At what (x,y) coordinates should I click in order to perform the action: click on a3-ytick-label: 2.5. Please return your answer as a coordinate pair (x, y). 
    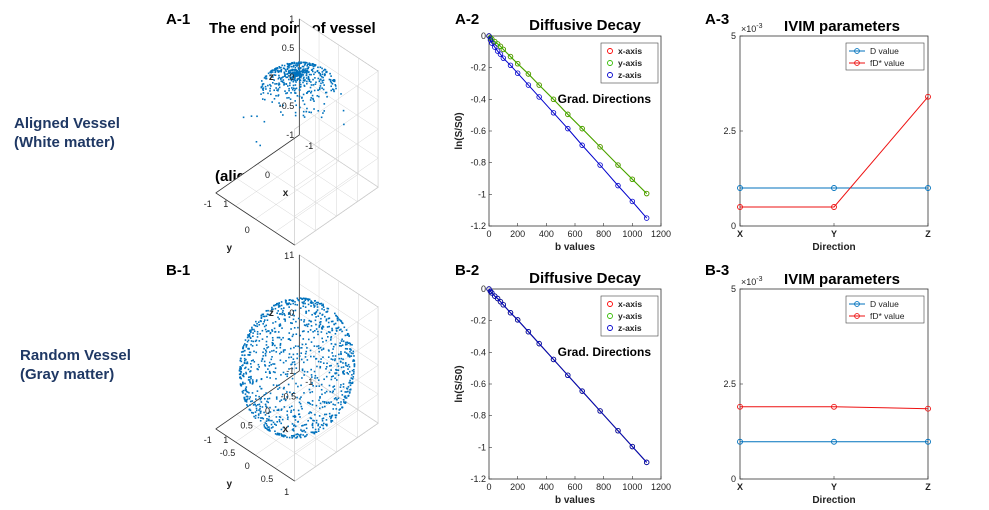
    Looking at the image, I should click on (729, 131).